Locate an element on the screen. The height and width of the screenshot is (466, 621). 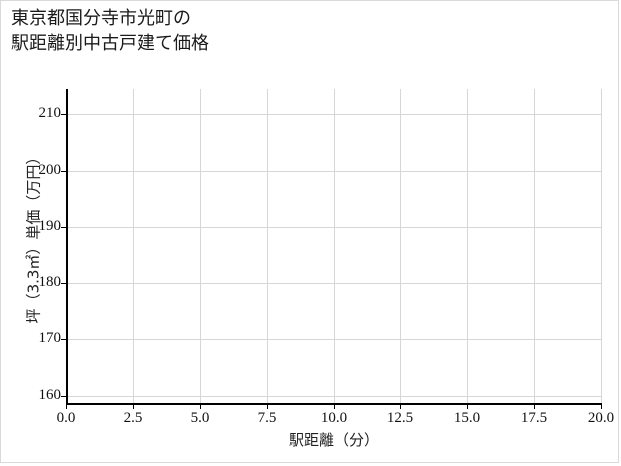
gridline-x-17.5 is located at coordinates (534, 246).